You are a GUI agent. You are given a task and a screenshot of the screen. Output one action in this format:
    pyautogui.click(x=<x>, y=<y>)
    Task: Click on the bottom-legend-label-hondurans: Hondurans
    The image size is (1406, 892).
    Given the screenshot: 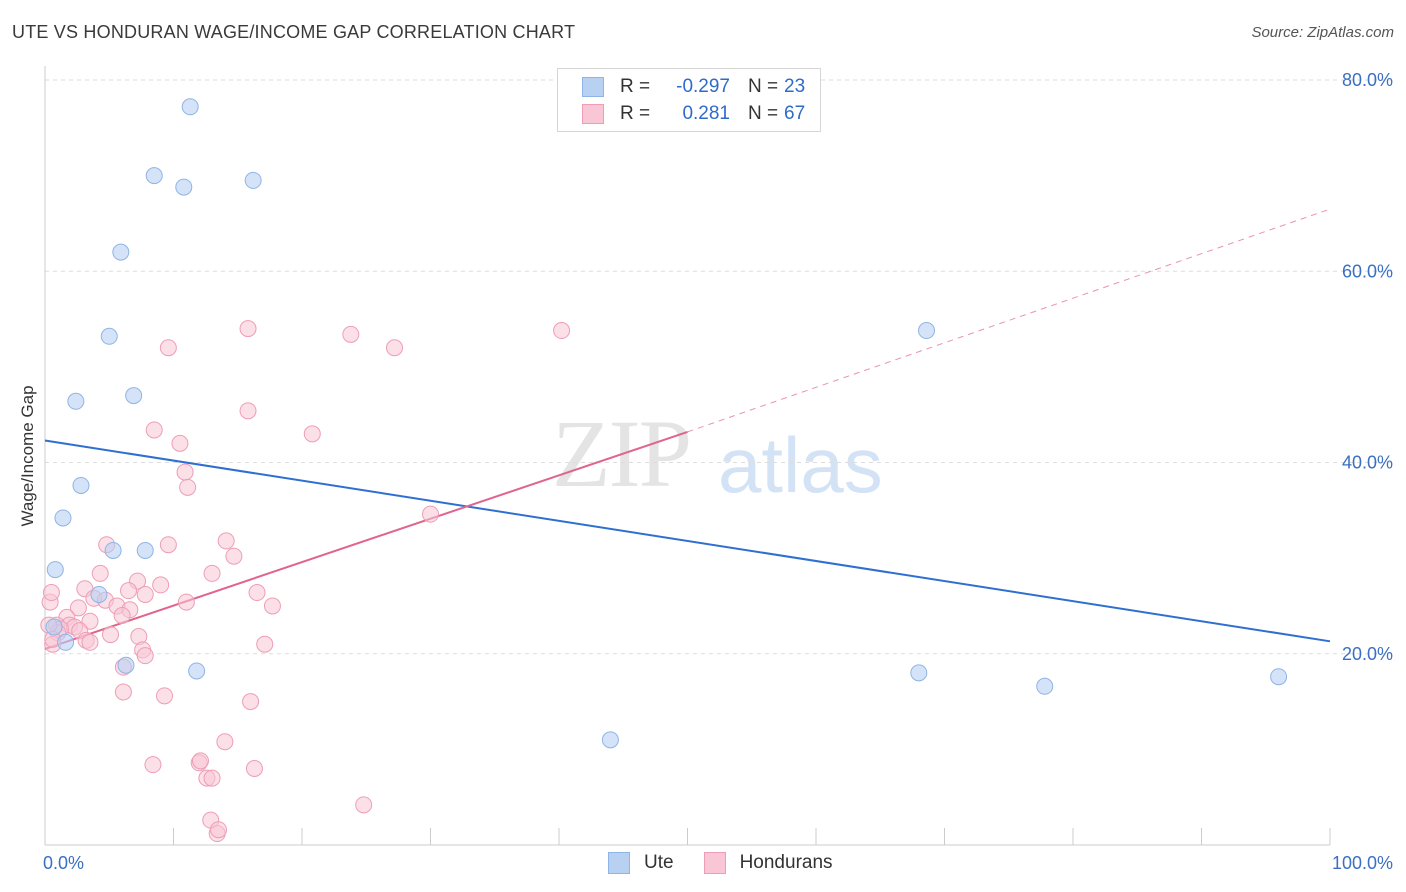 What is the action you would take?
    pyautogui.click(x=786, y=862)
    